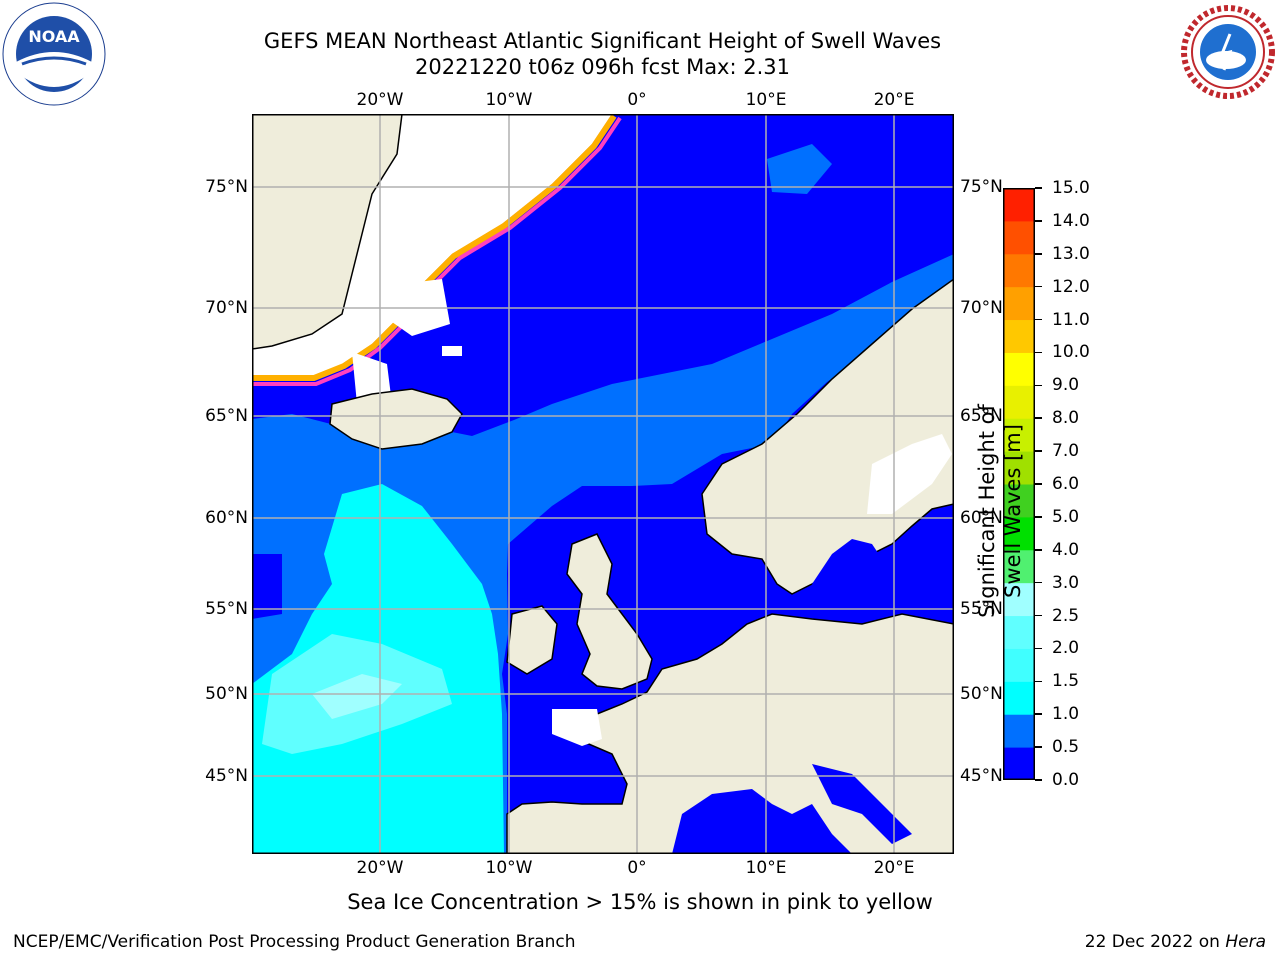 The width and height of the screenshot is (1280, 960). I want to click on colorbar-svg, so click(1019, 484).